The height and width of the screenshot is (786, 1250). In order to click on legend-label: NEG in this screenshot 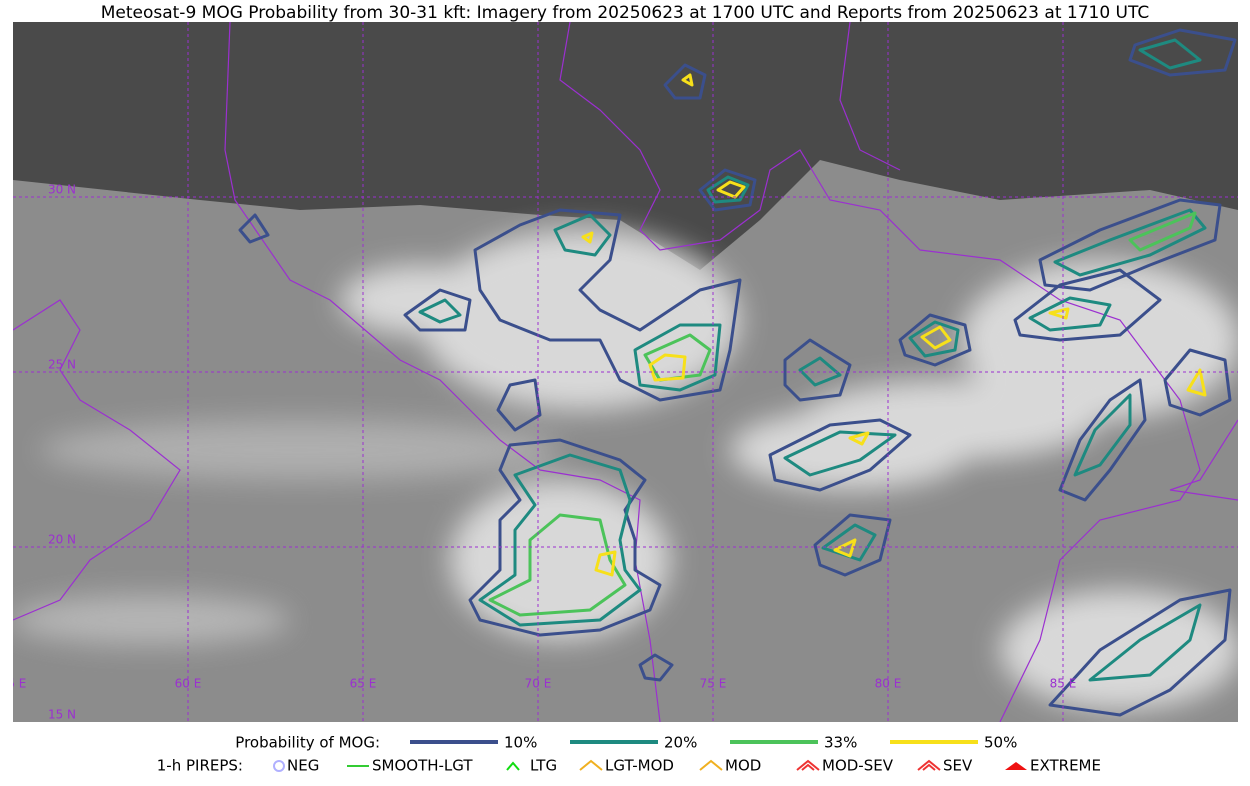, I will do `click(303, 766)`.